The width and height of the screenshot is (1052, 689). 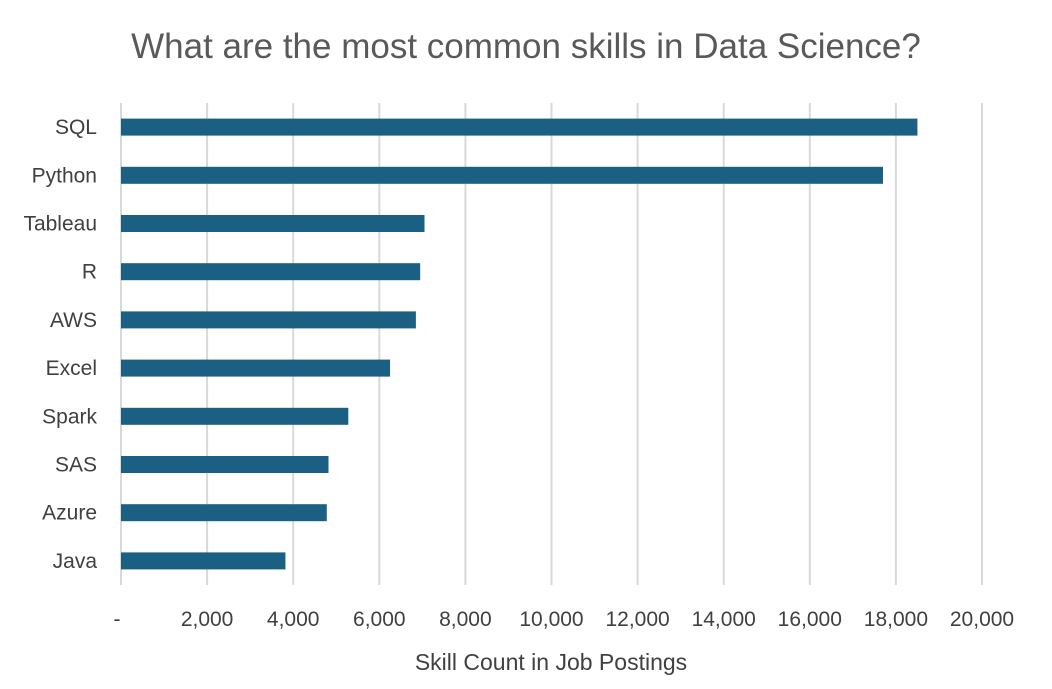 What do you see at coordinates (235, 416) in the screenshot?
I see `bar-spark` at bounding box center [235, 416].